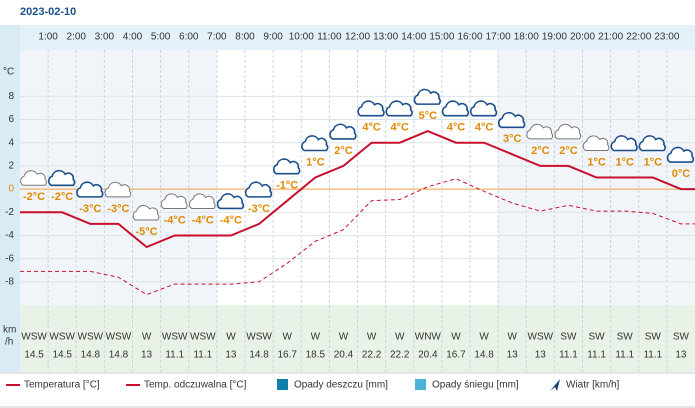  What do you see at coordinates (189, 37) in the screenshot?
I see `x-tick-label: 6:00` at bounding box center [189, 37].